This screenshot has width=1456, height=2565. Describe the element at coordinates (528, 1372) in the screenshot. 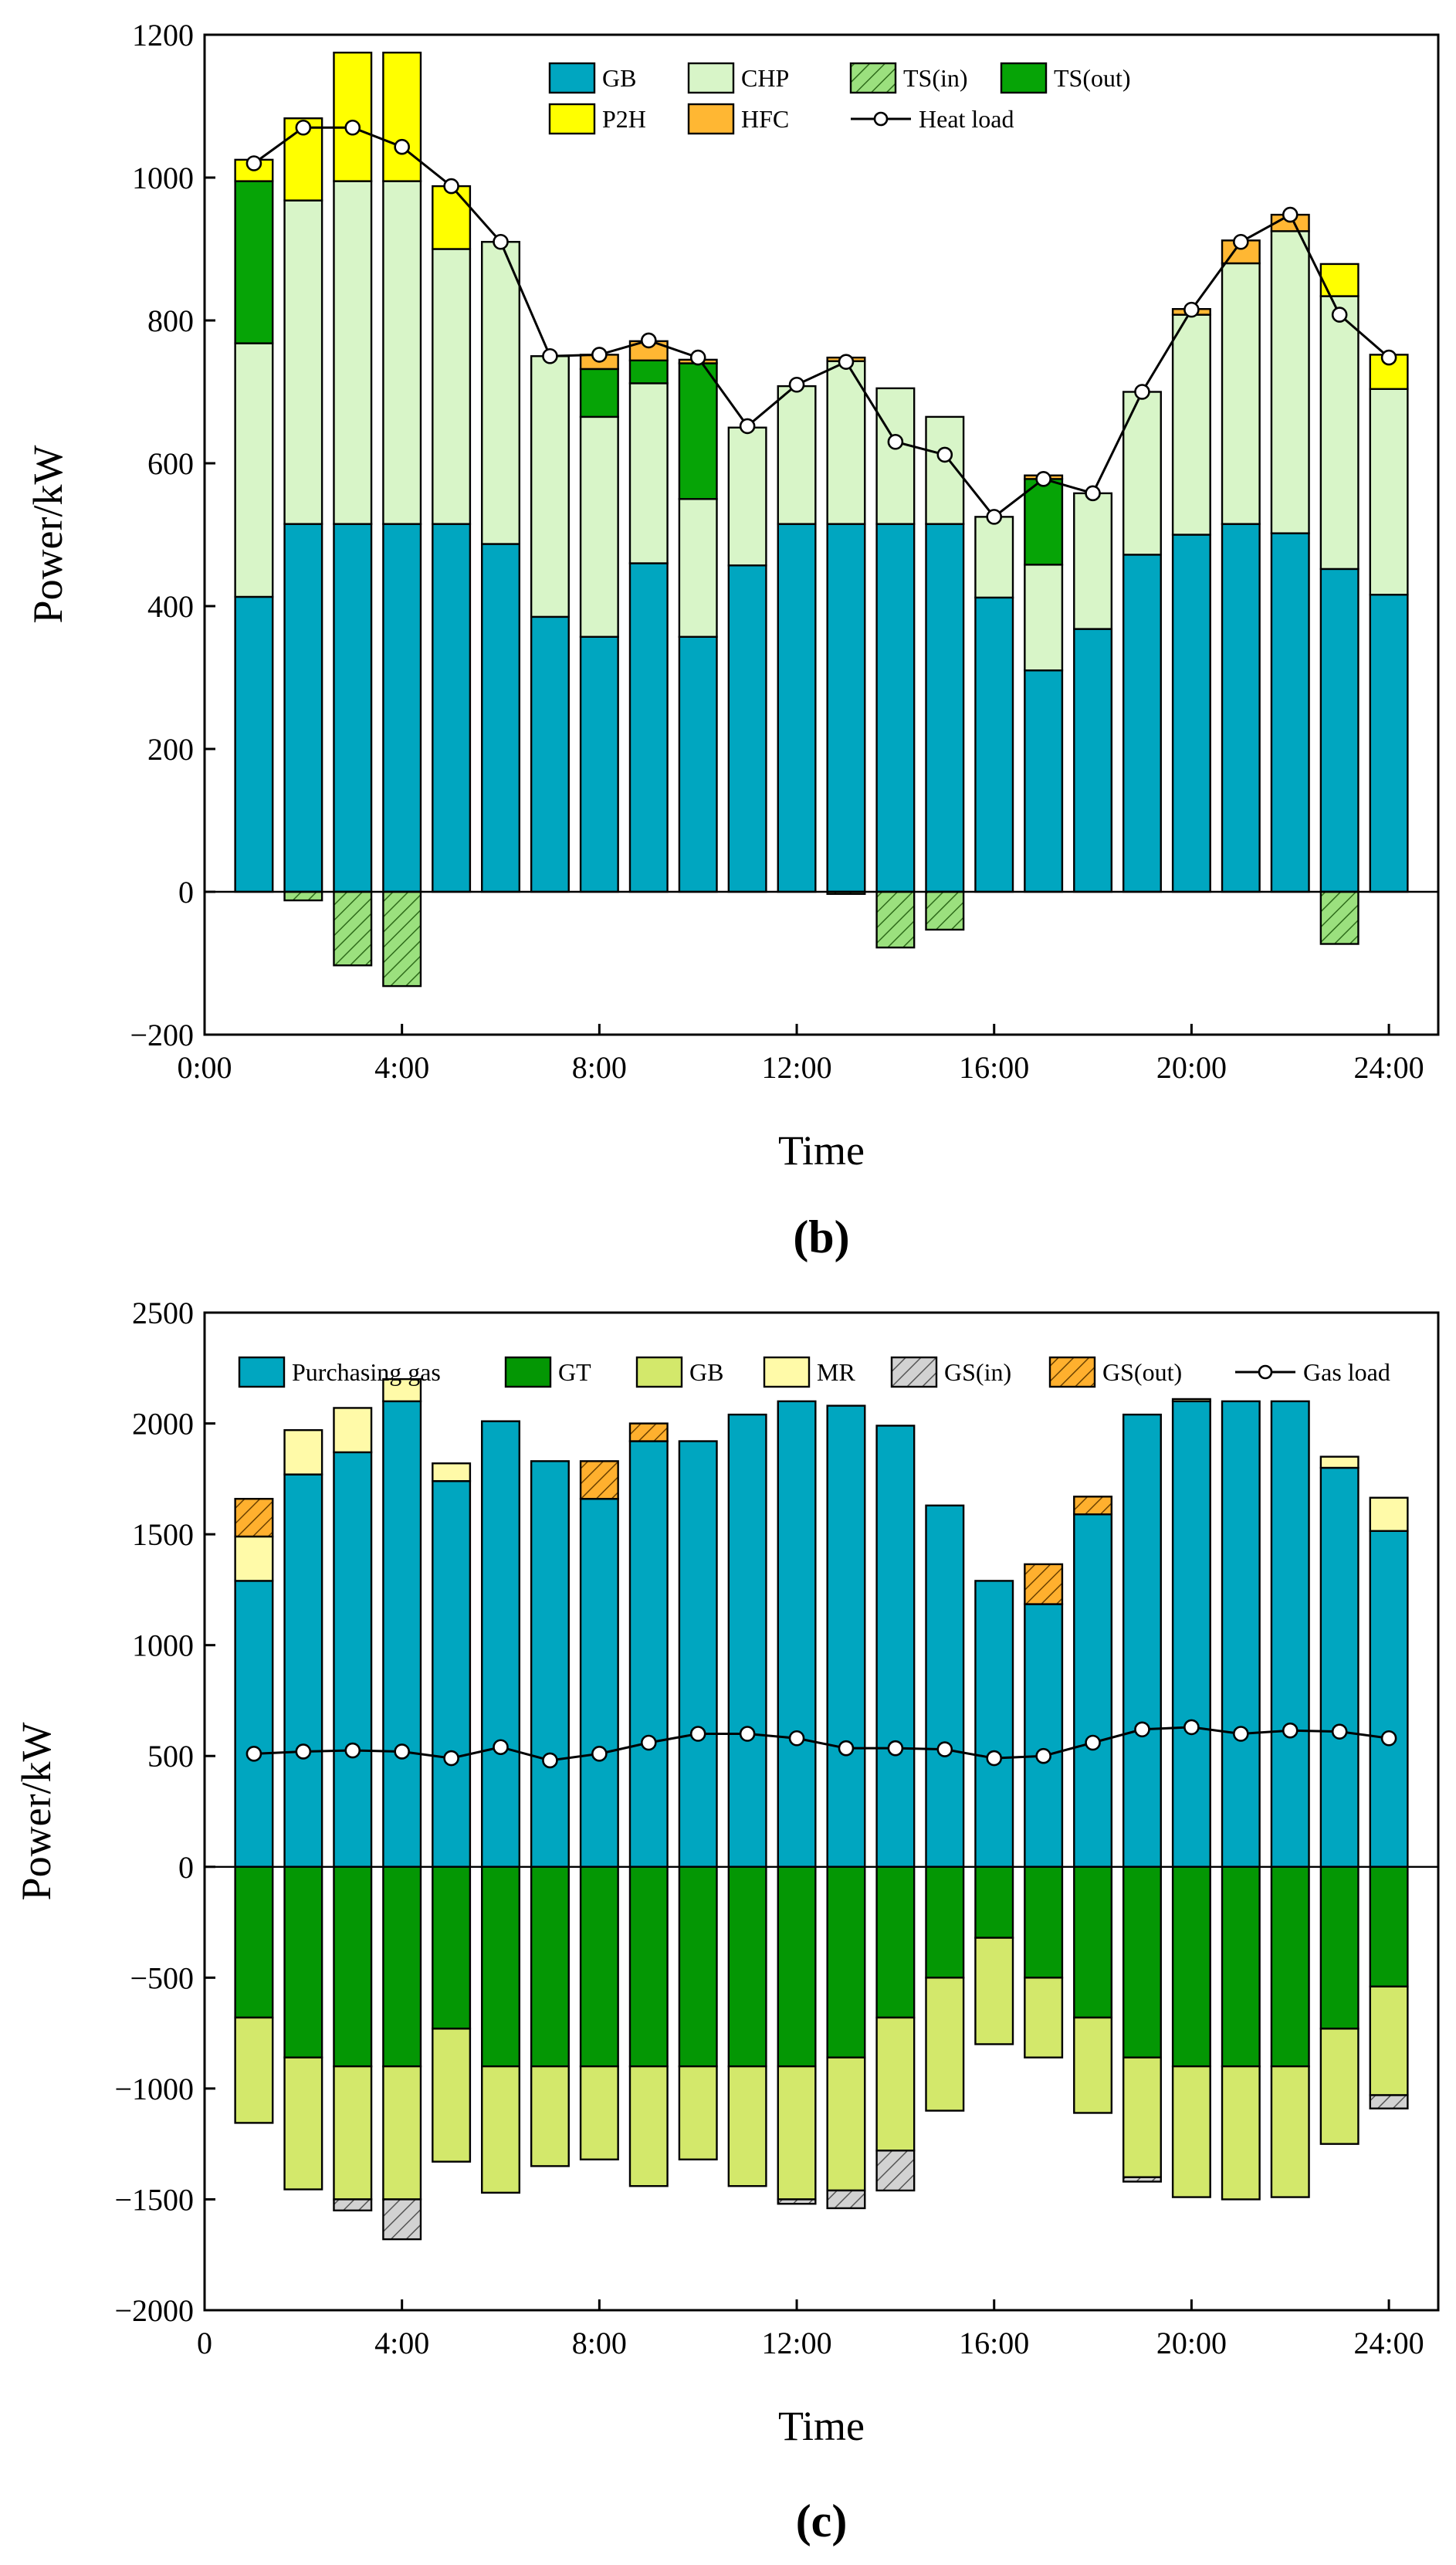

I see `legend-swatch-gt` at that location.